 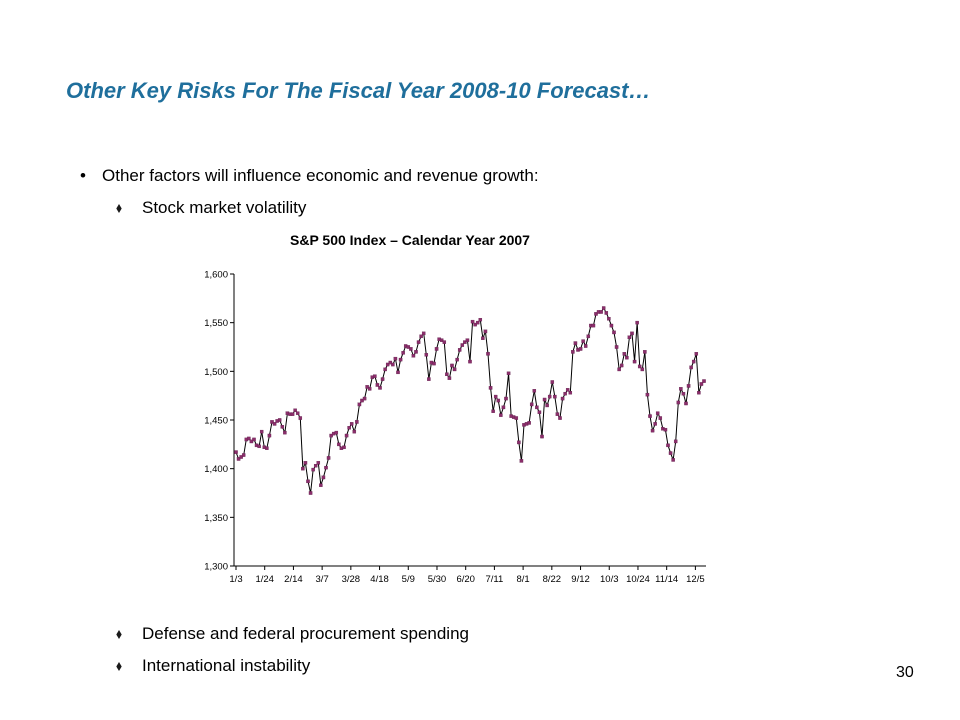 What do you see at coordinates (523, 579) in the screenshot?
I see `x-tick-label: 8/1` at bounding box center [523, 579].